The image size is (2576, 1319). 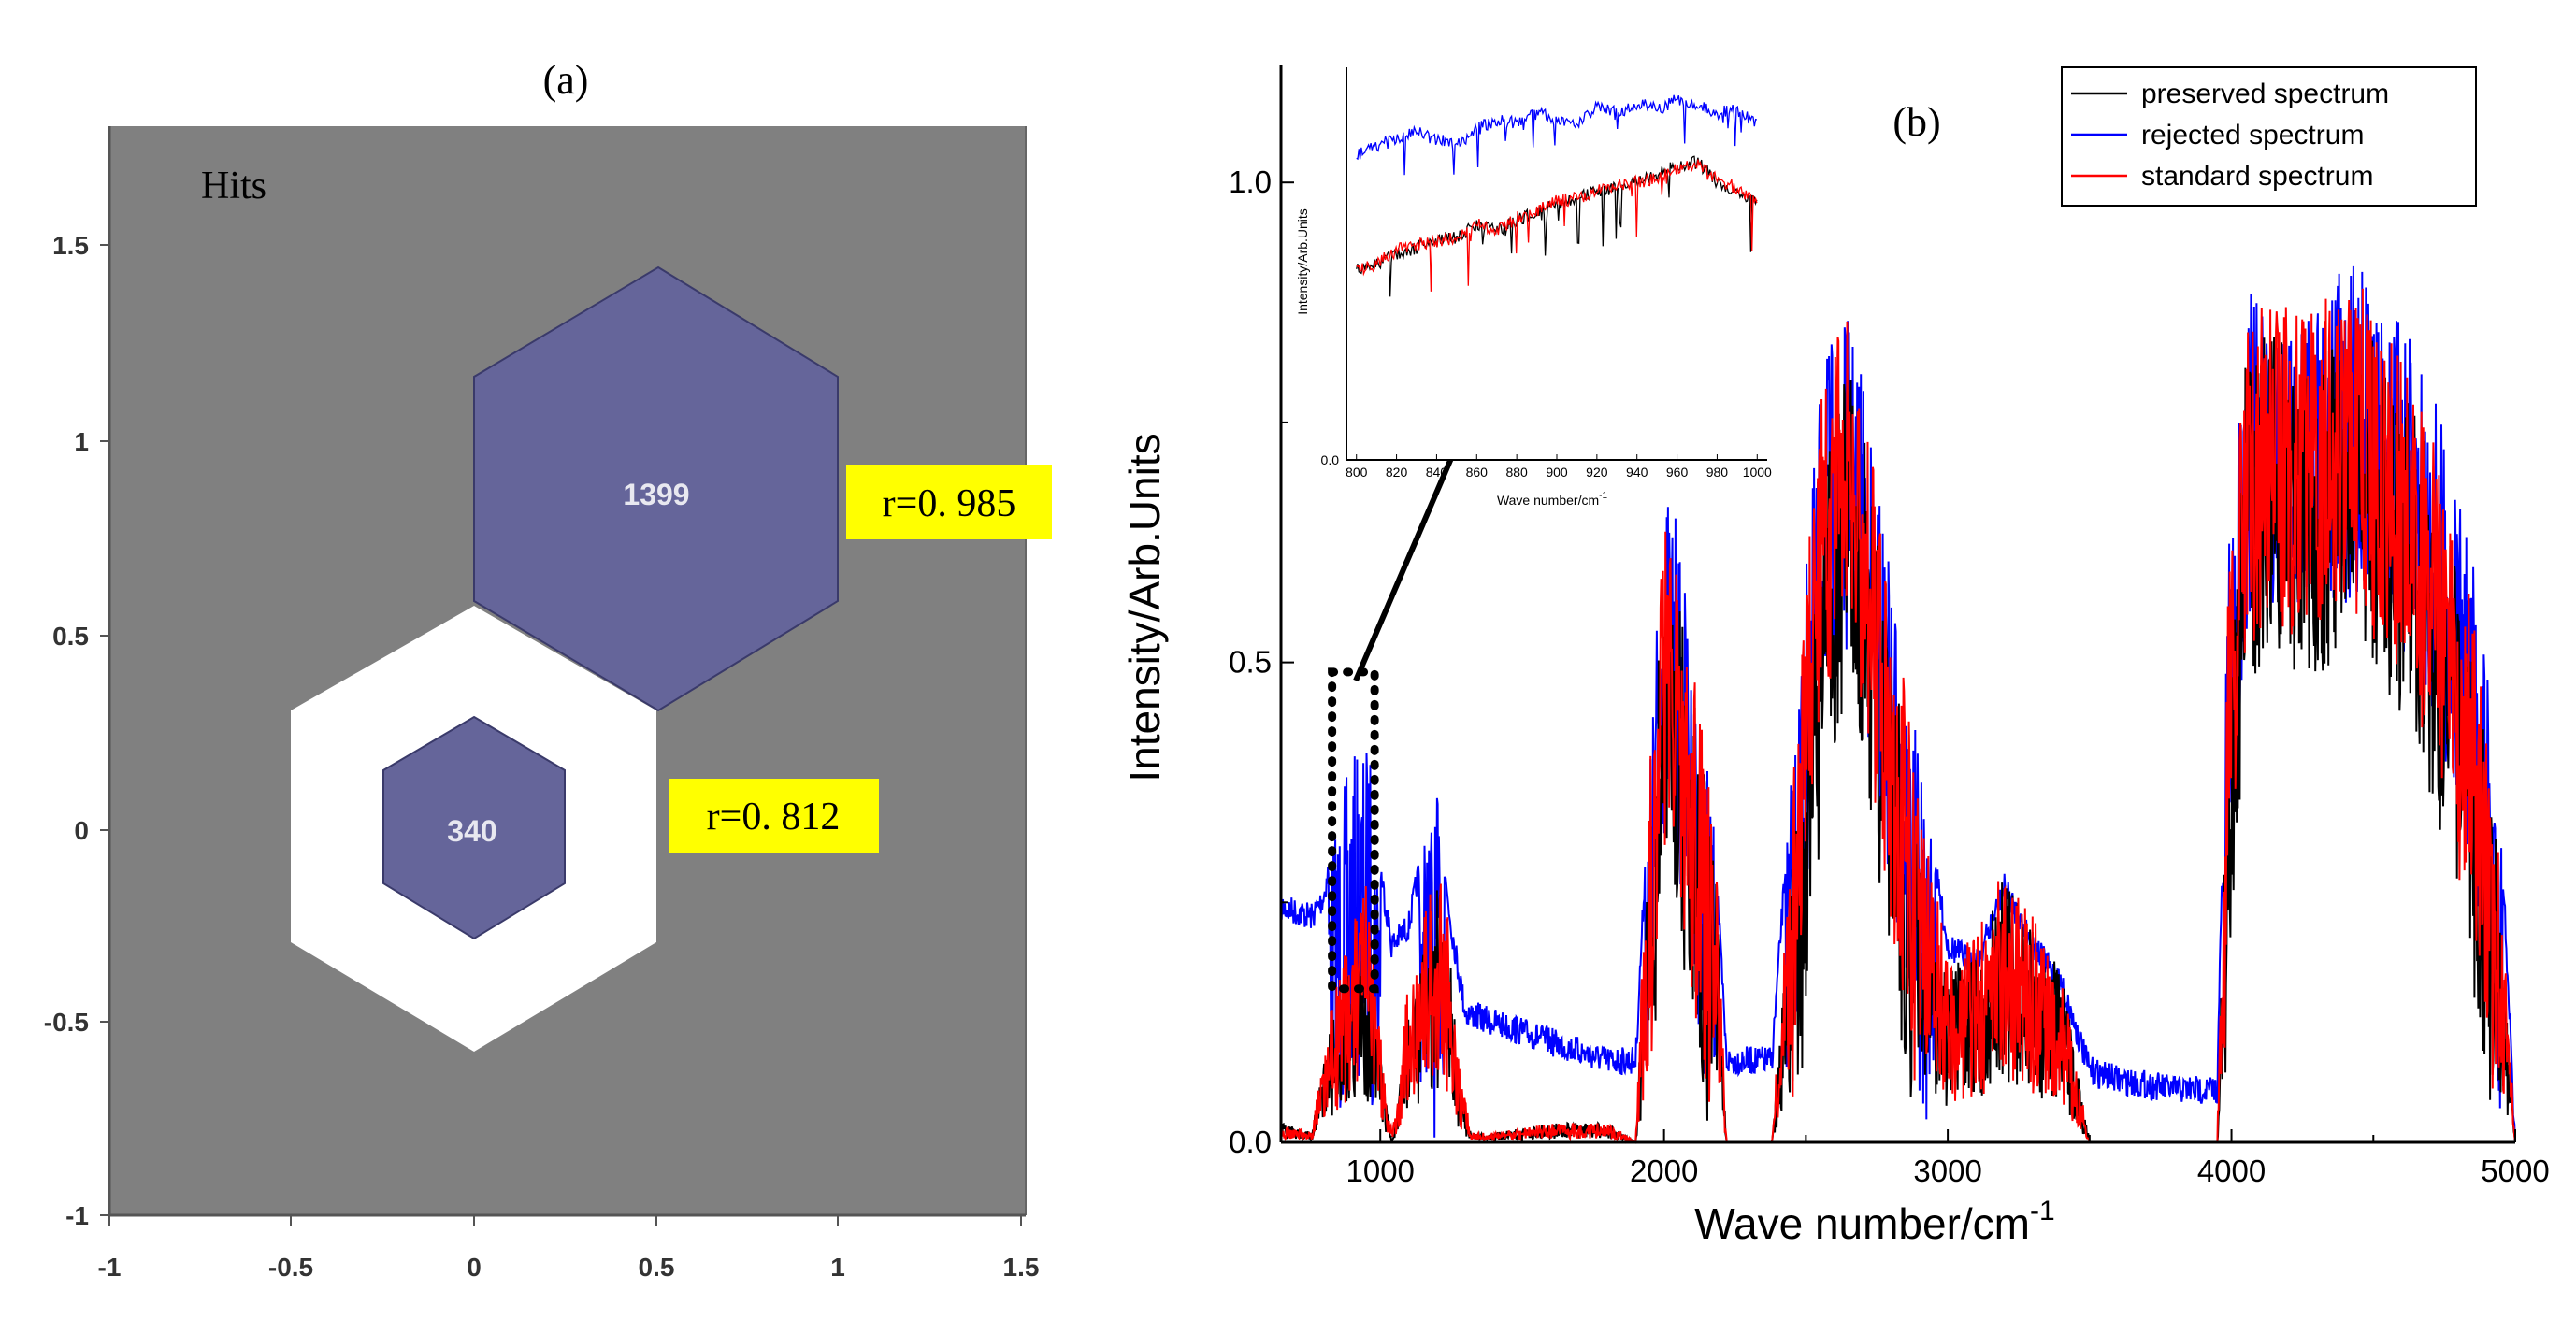 I want to click on a-xtick-label: -1, so click(x=110, y=1268).